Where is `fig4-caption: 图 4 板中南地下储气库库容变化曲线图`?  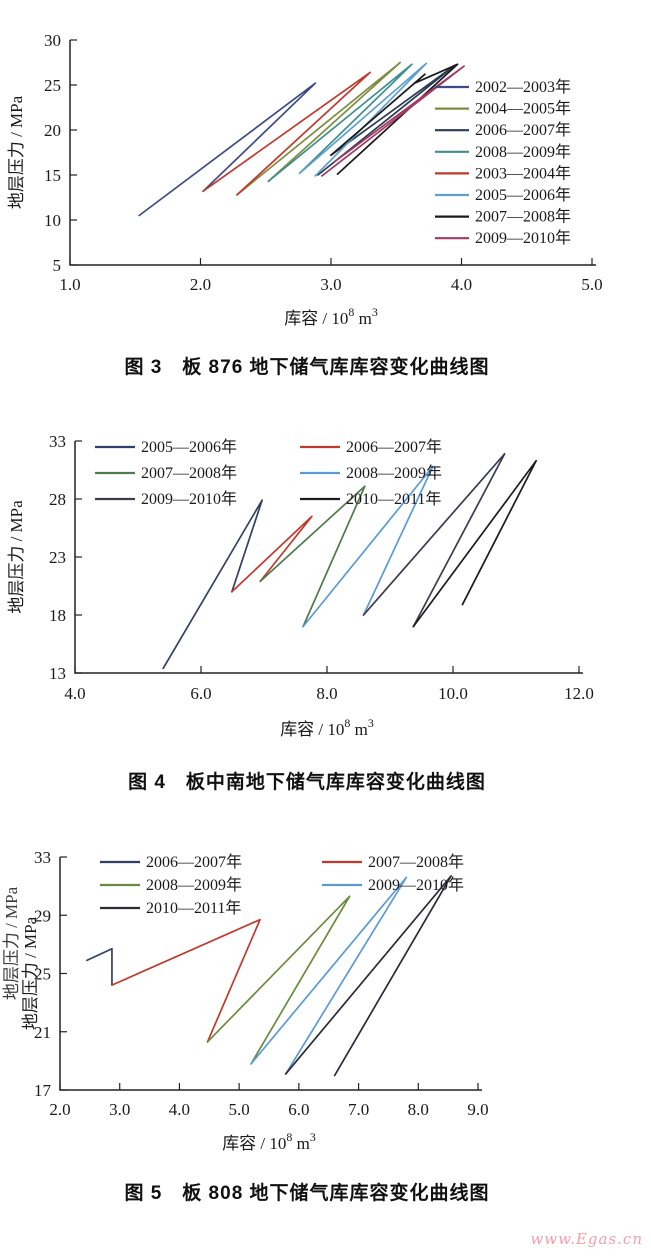
fig4-caption: 图 4 板中南地下储气库库容变化曲线图 is located at coordinates (307, 782).